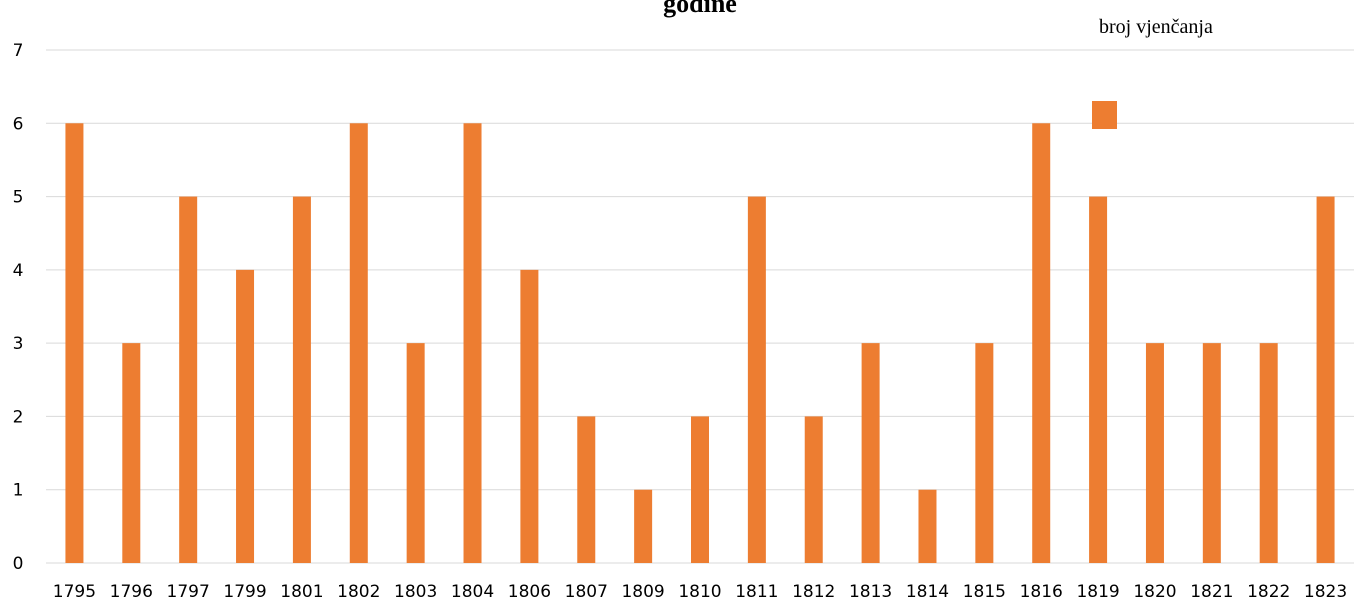 The height and width of the screenshot is (605, 1359). Describe the element at coordinates (244, 592) in the screenshot. I see `x-tick-label: 1799` at that location.